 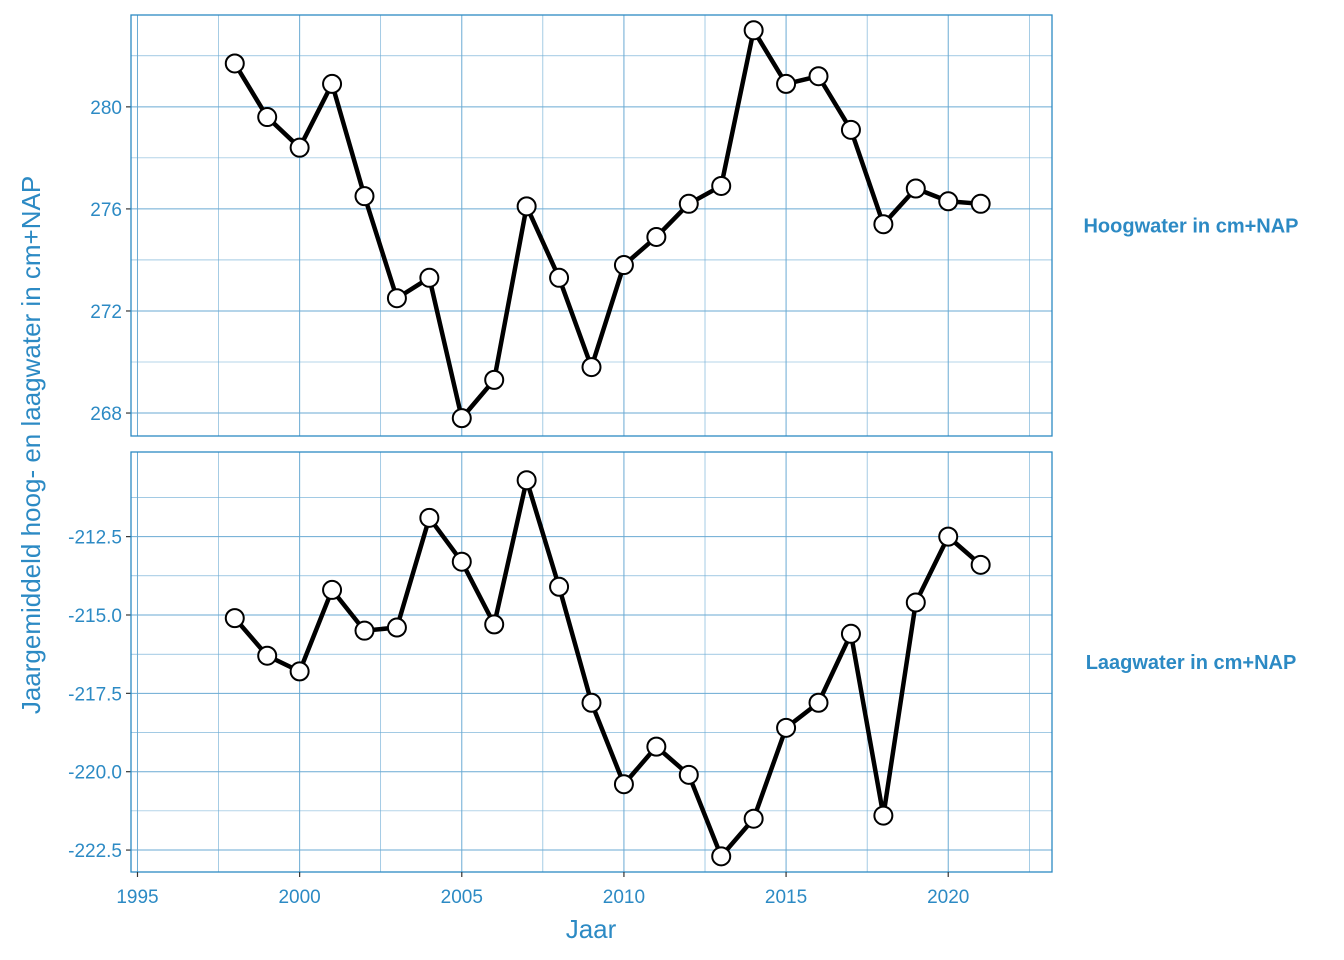 I want to click on x-tick-label: 2020, so click(x=948, y=897).